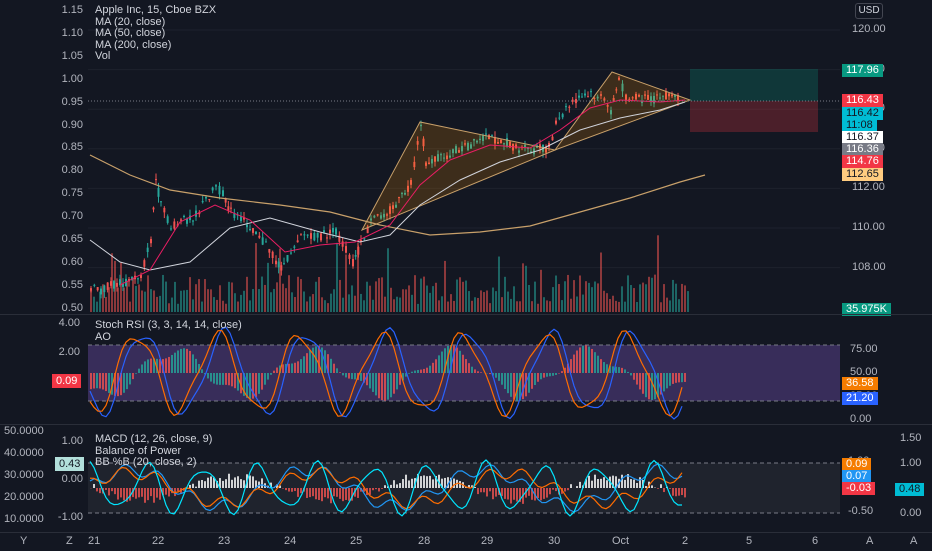  What do you see at coordinates (910, 438) in the screenshot?
I see `macd-outer-tick: 1.50` at bounding box center [910, 438].